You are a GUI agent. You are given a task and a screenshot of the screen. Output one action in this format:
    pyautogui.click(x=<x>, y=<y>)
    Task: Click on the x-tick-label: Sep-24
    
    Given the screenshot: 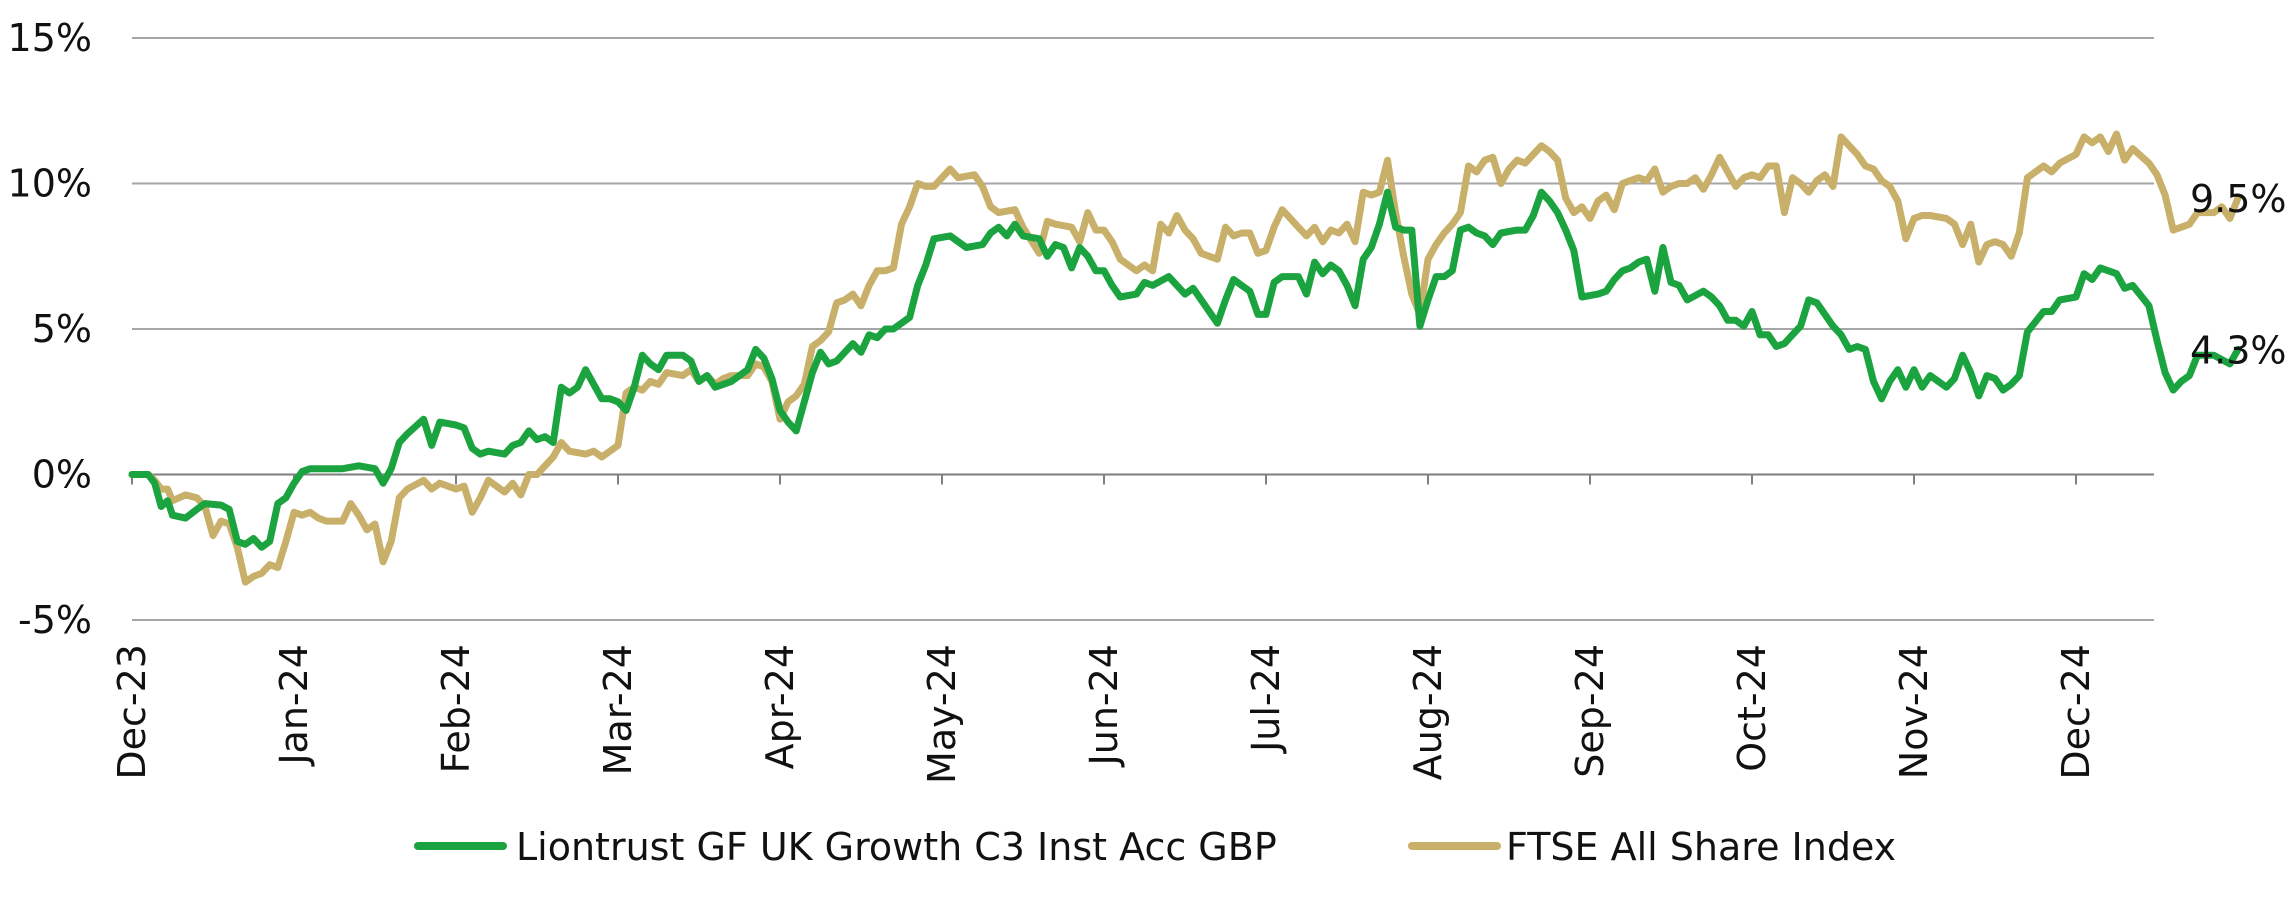 What is the action you would take?
    pyautogui.click(x=1590, y=711)
    